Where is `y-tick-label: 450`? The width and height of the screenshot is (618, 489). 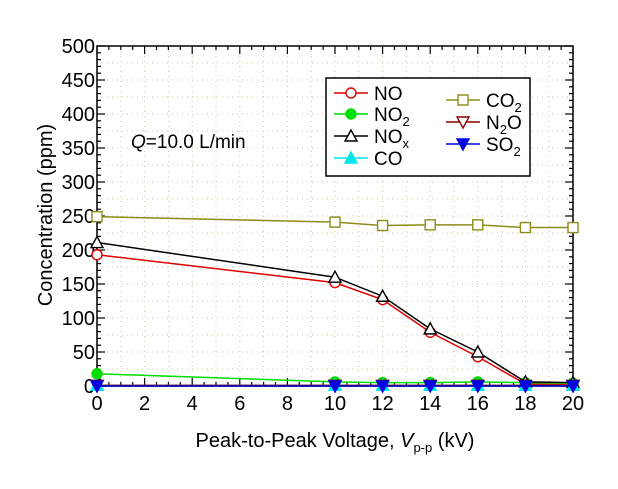 y-tick-label: 450 is located at coordinates (78, 81).